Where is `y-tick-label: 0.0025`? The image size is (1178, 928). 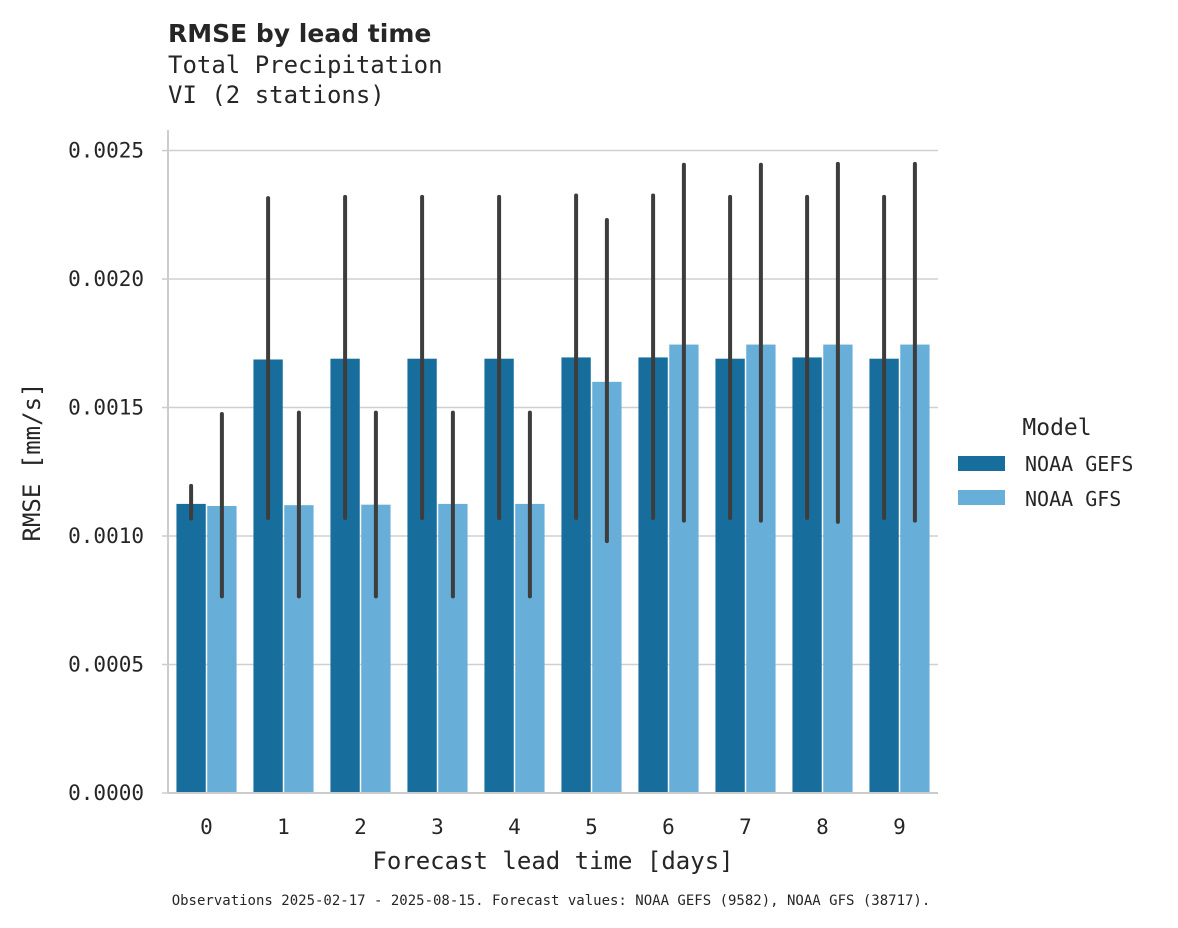 y-tick-label: 0.0025 is located at coordinates (106, 151).